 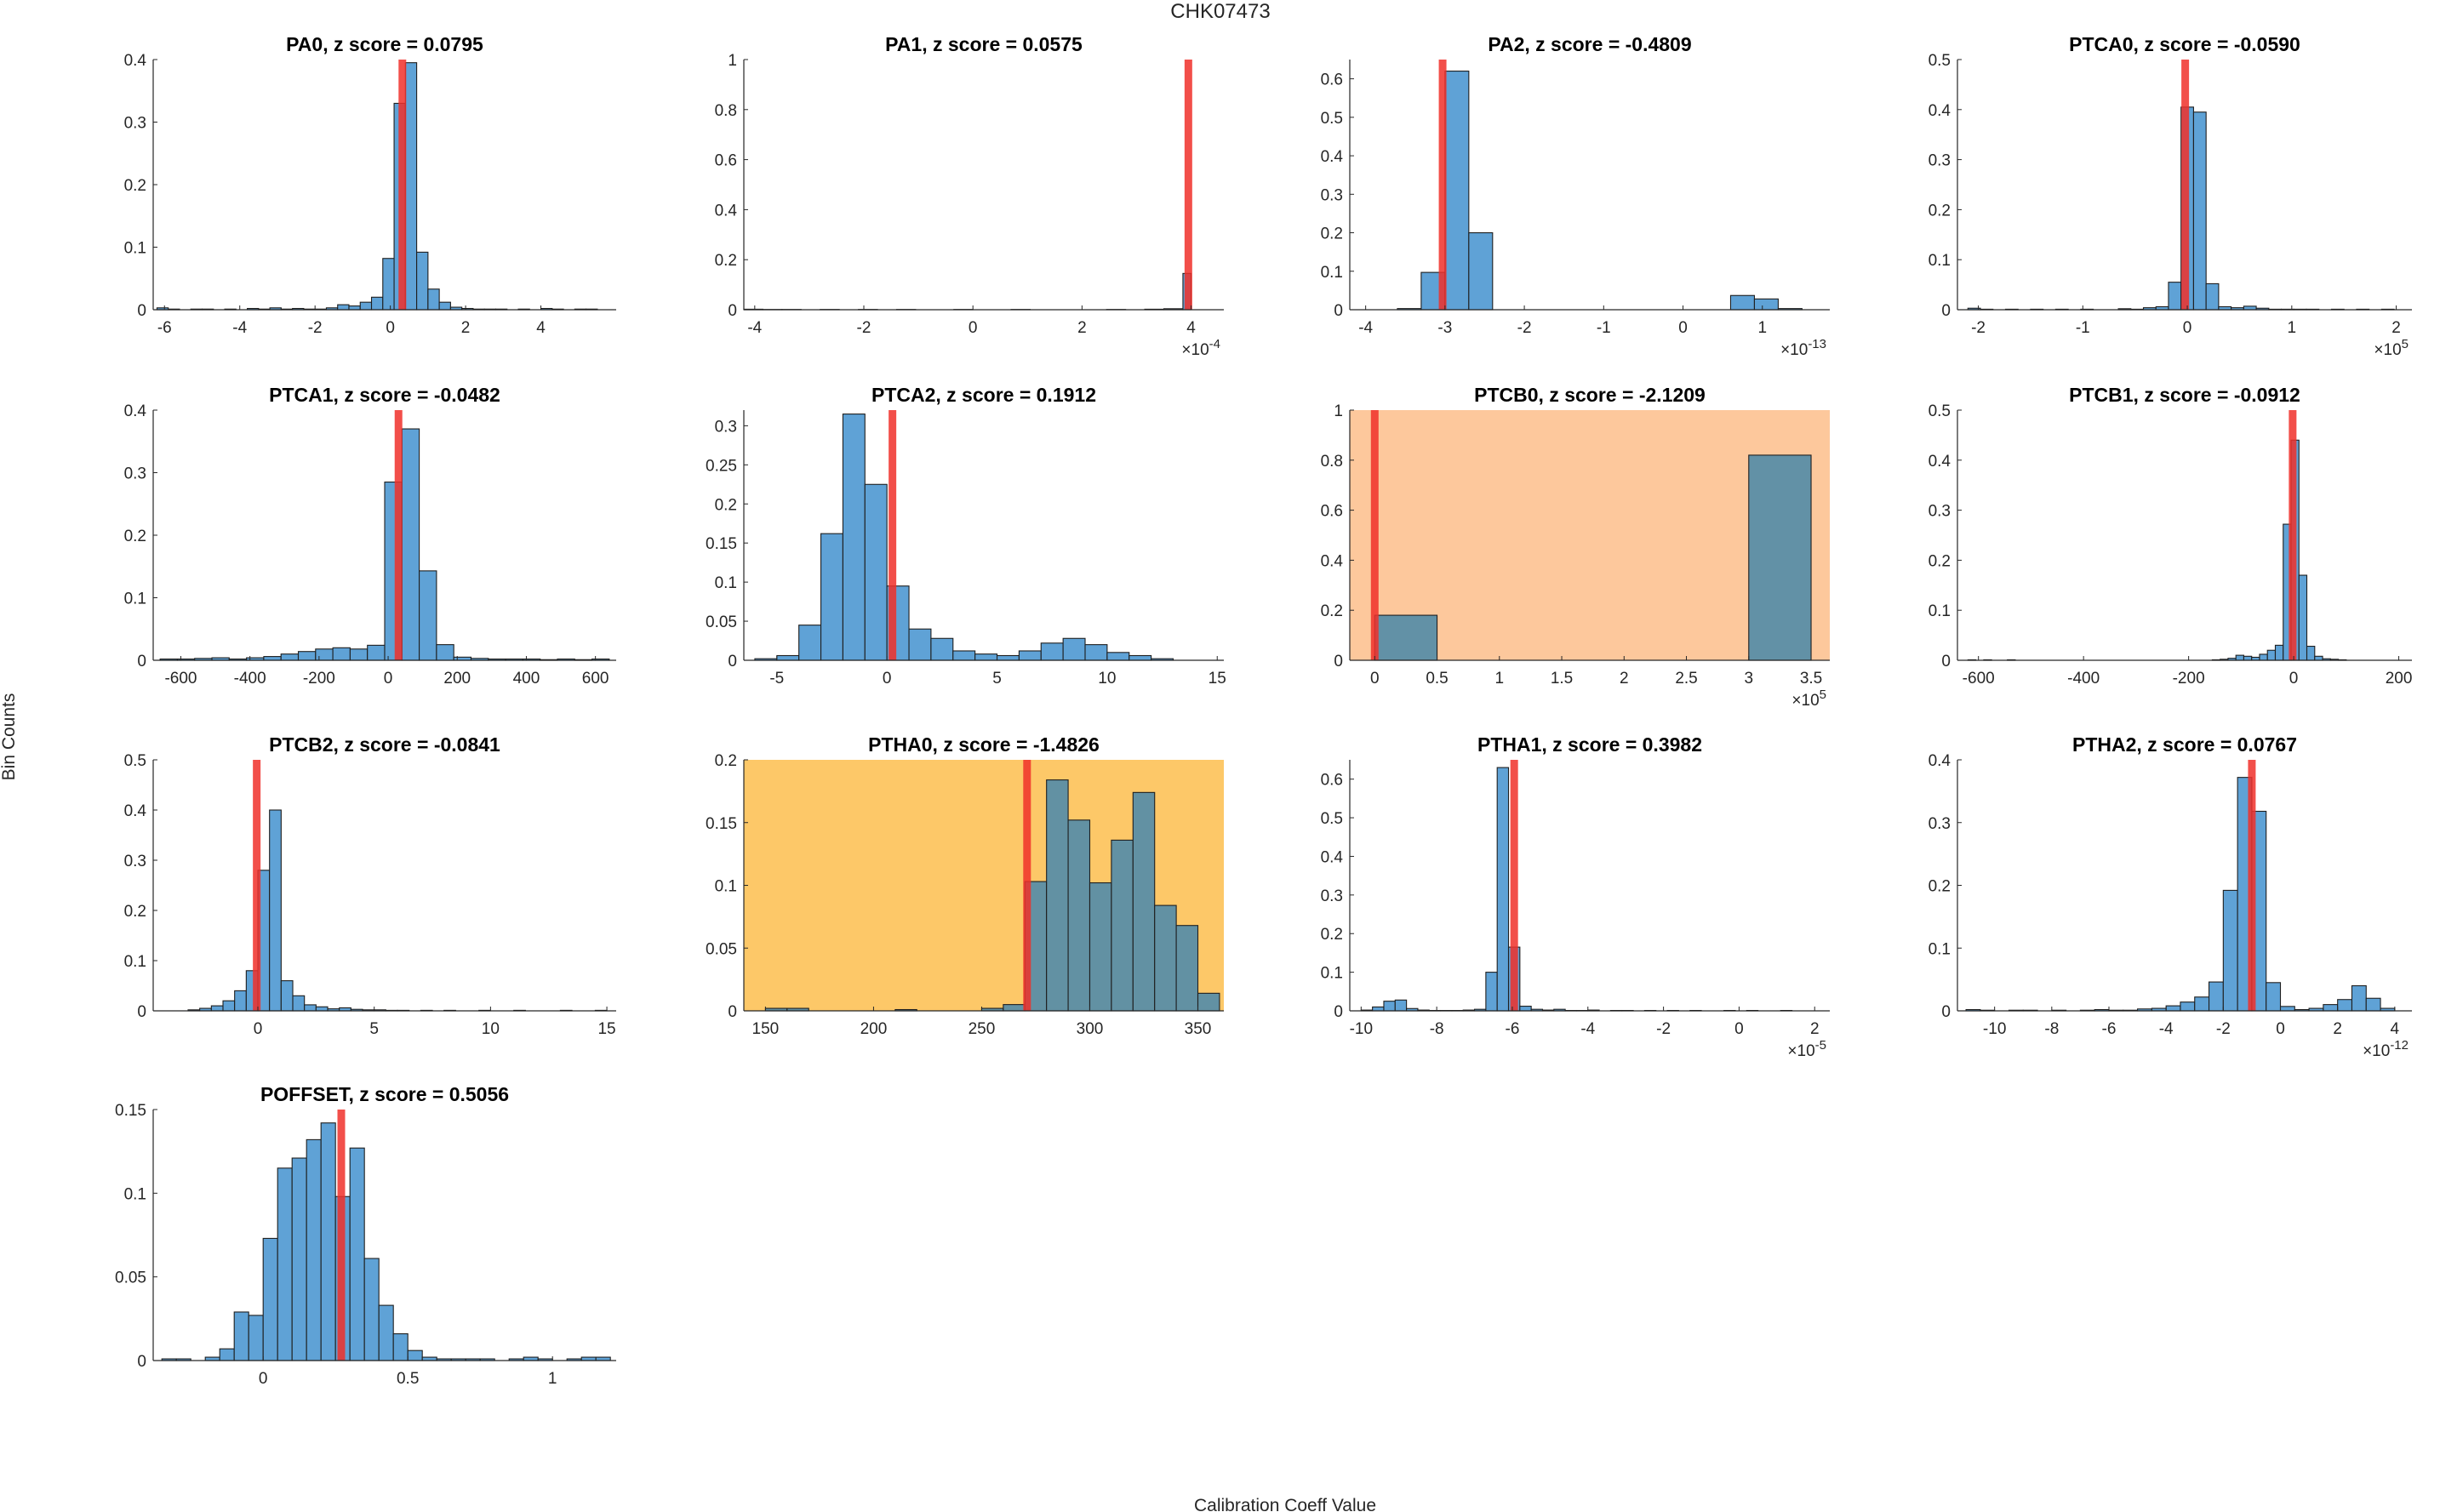 What do you see at coordinates (726, 111) in the screenshot?
I see `y-tick-label: 0.8` at bounding box center [726, 111].